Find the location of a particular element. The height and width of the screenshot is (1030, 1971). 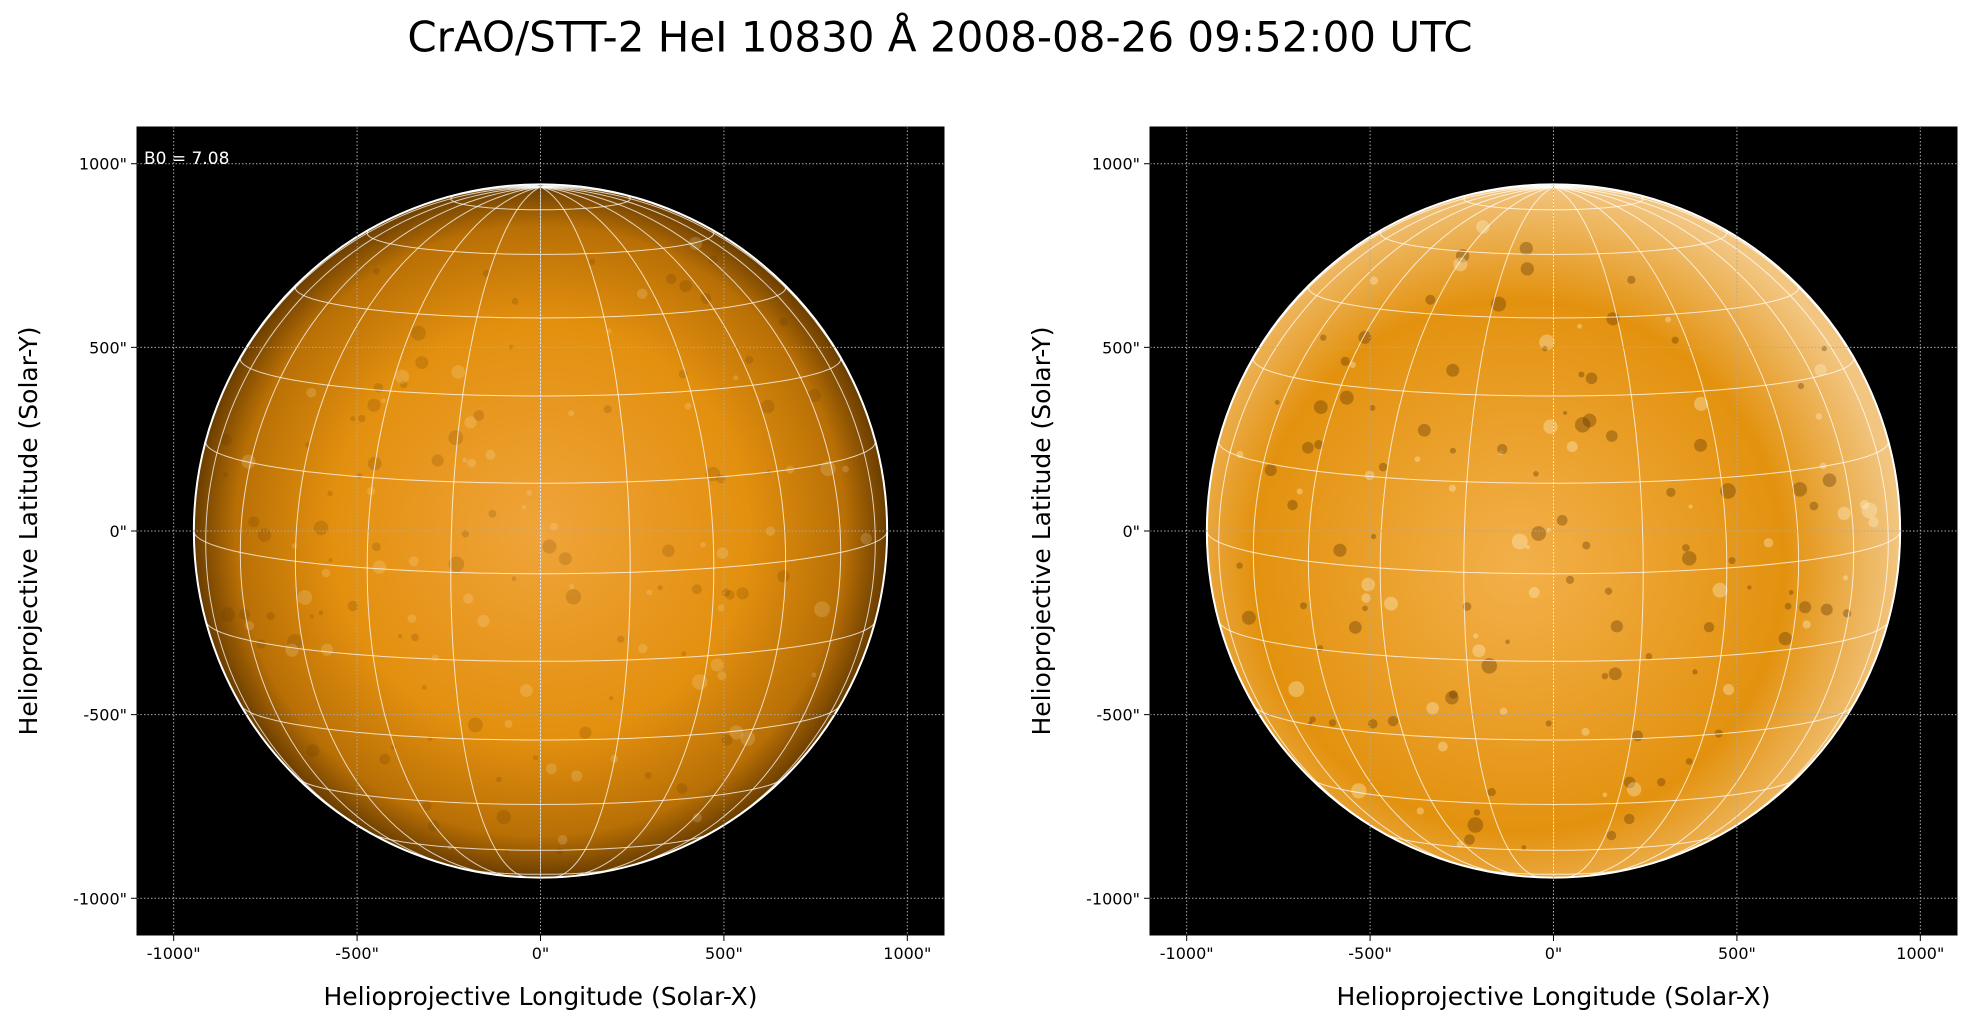

y-axis-label: Helioprojective Latitude (Solar-Y) is located at coordinates (1041, 531).